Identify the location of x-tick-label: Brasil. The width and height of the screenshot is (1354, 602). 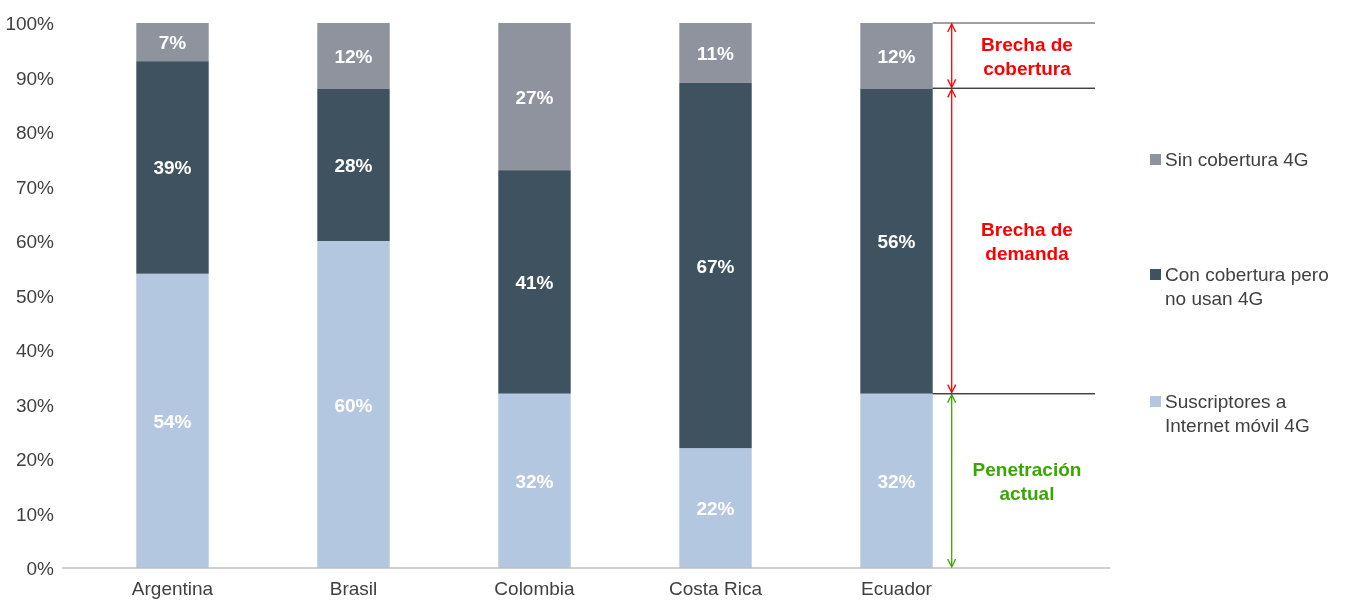
(353, 588).